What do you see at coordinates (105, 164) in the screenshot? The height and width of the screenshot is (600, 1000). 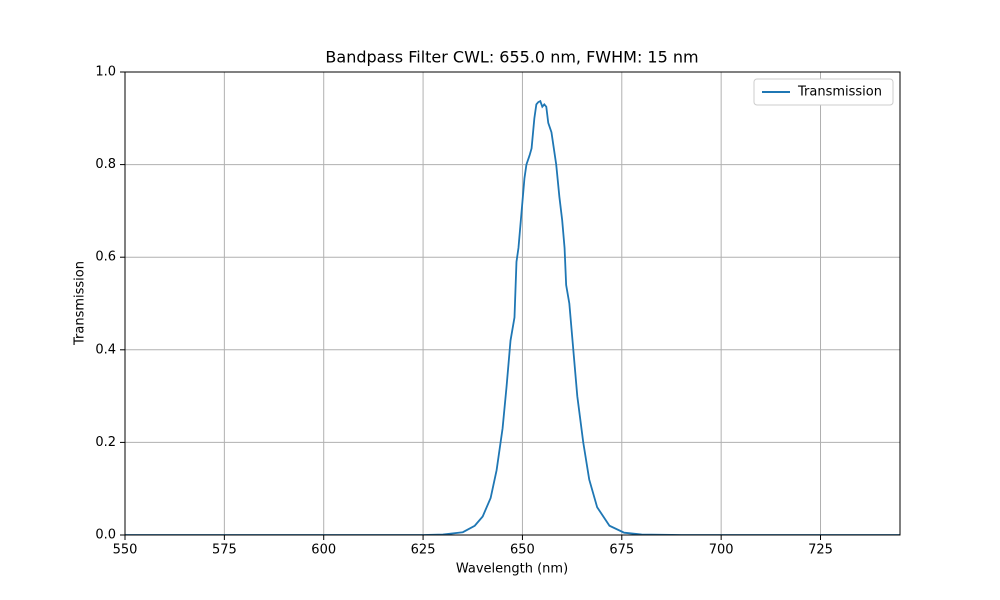 I see `y-tick-label: 0.8` at bounding box center [105, 164].